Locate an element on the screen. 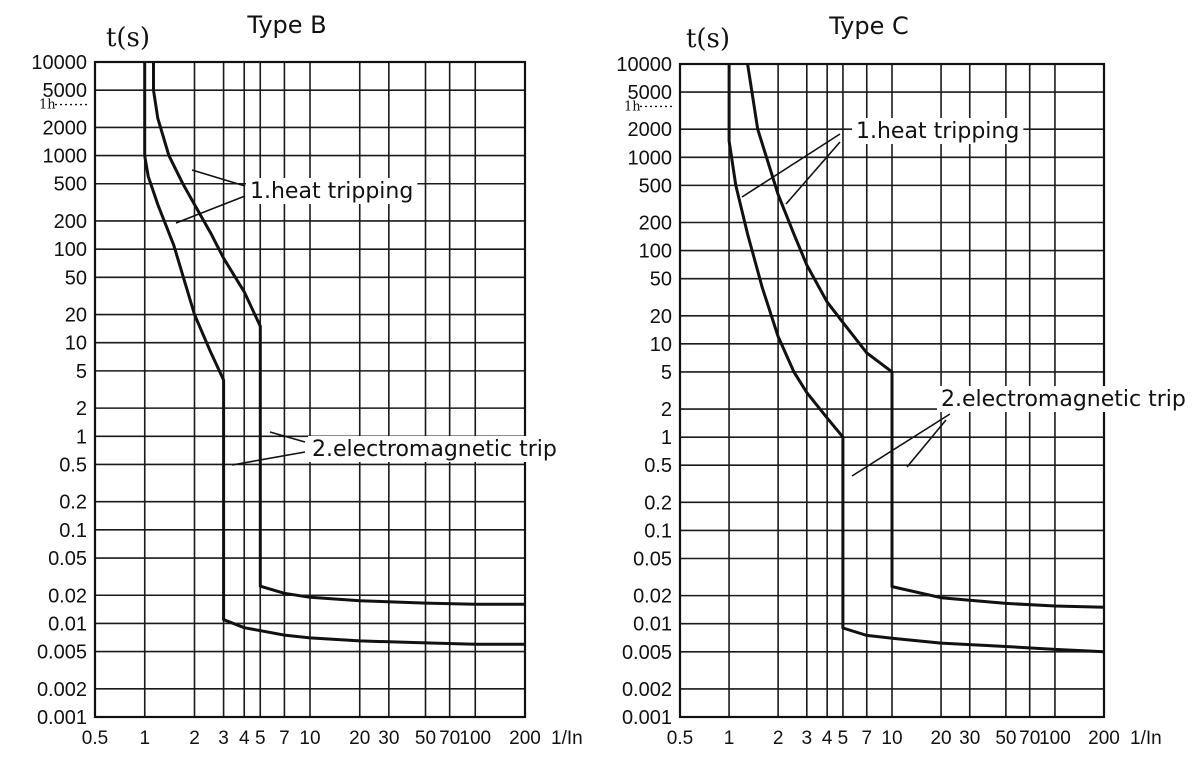 Image resolution: width=1200 pixels, height=763 pixels. chart-title: Type B is located at coordinates (286, 25).